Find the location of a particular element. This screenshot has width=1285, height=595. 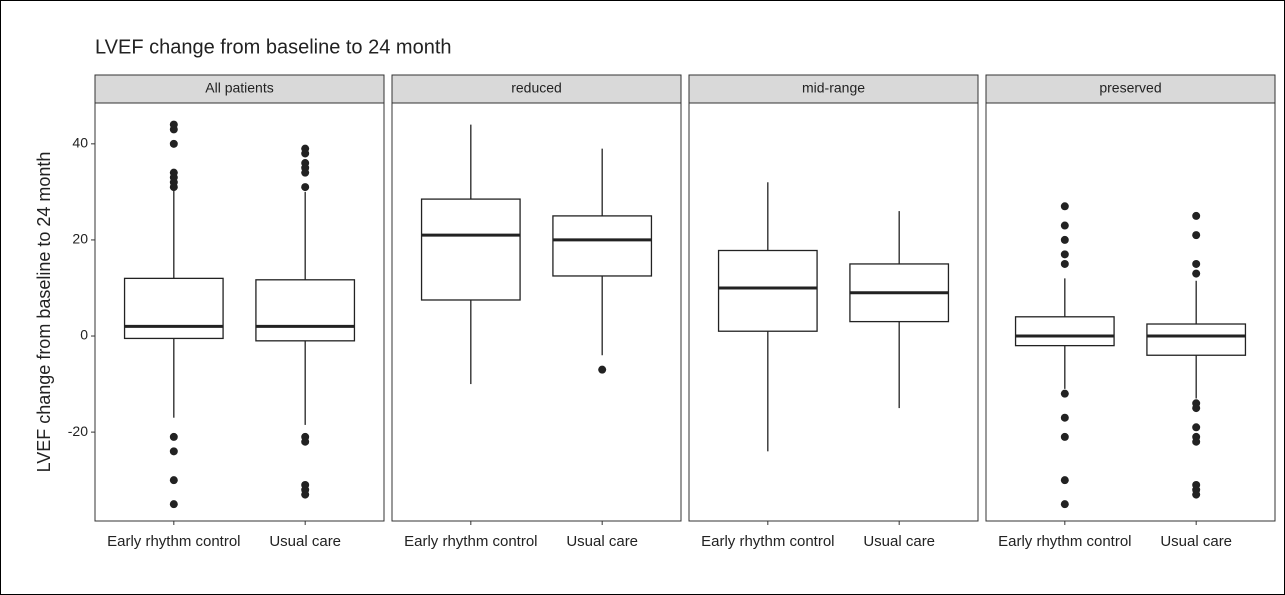

strip-label: All patients is located at coordinates (239, 88).